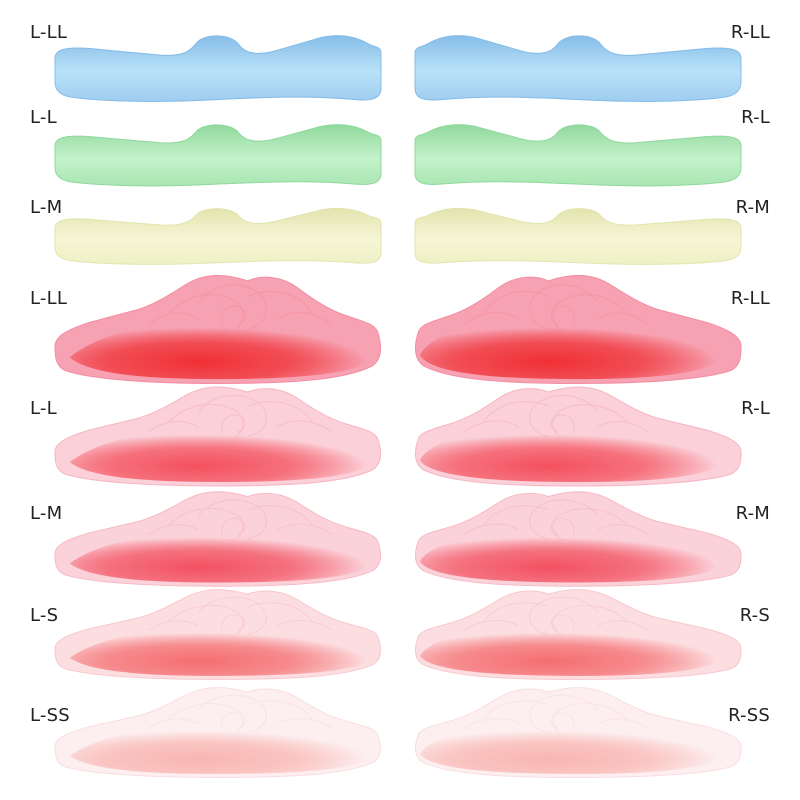 This screenshot has width=800, height=800. I want to click on left-size-label: L-SS, so click(50, 715).